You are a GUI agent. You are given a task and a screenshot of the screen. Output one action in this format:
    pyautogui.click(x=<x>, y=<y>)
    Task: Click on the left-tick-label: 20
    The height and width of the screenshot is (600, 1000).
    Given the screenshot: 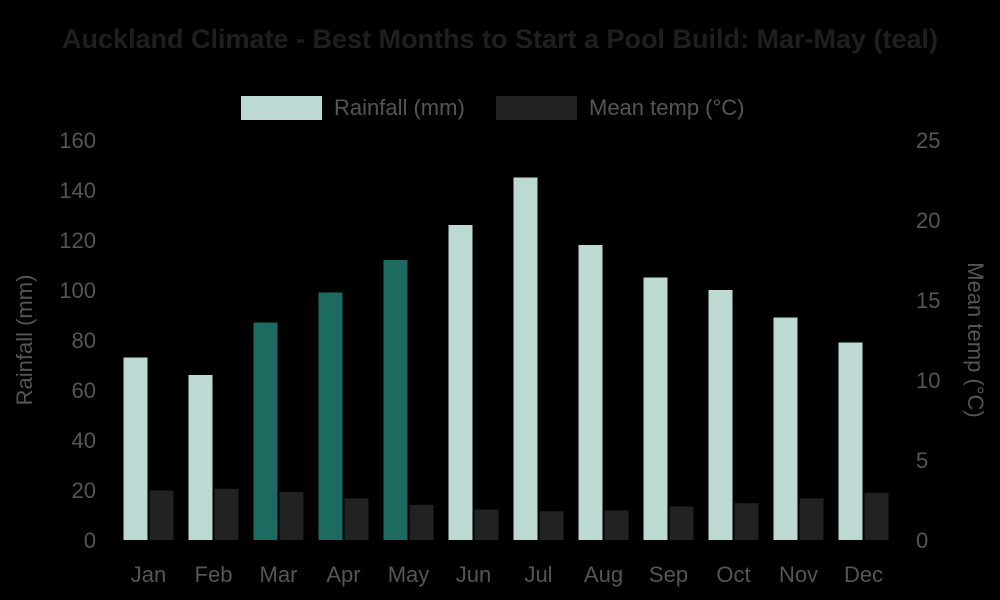 What is the action you would take?
    pyautogui.click(x=84, y=490)
    